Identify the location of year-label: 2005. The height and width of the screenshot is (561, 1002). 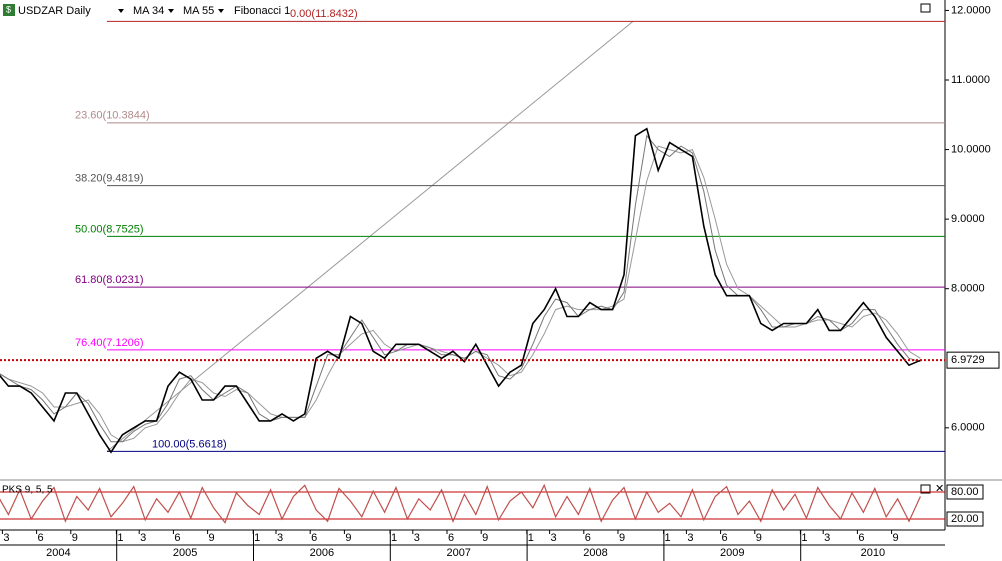
(185, 553).